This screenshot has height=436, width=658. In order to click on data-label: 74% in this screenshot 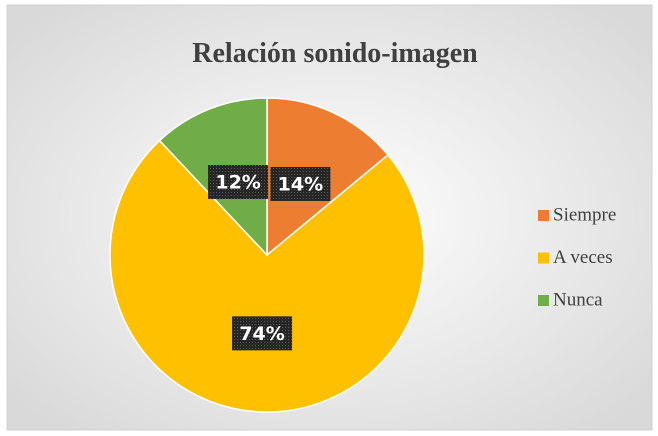, I will do `click(261, 334)`.